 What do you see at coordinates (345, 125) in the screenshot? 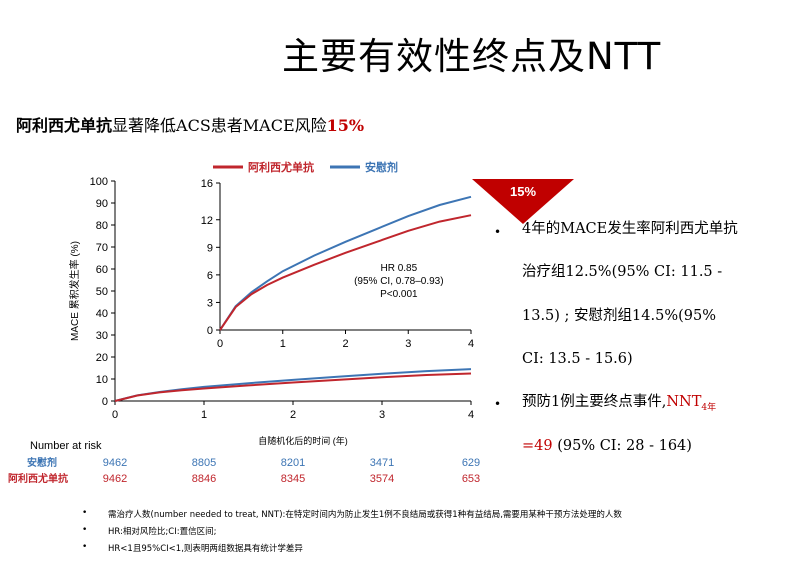
I see `subtitle-pct: 15%` at bounding box center [345, 125].